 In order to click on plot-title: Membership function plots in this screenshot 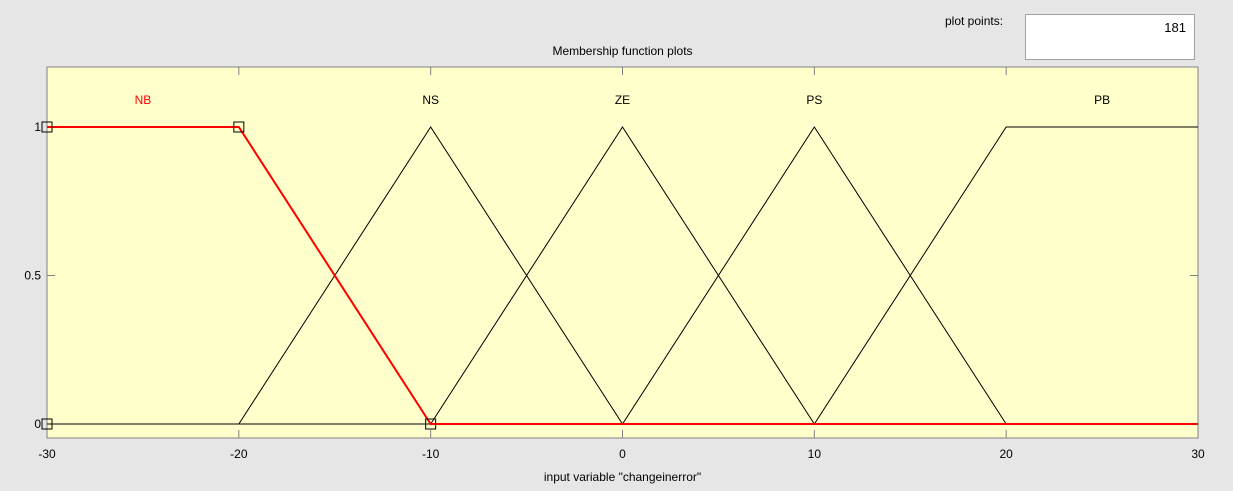, I will do `click(616, 51)`.